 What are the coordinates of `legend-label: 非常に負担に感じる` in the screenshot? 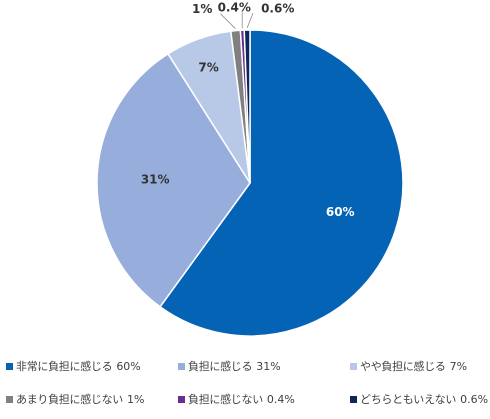 It's located at (64, 366).